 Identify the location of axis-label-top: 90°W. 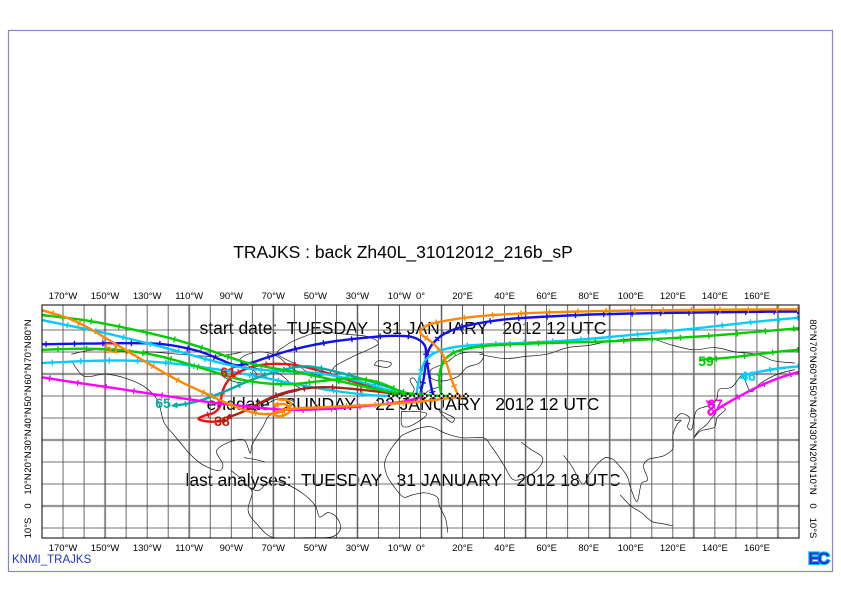
(231, 296).